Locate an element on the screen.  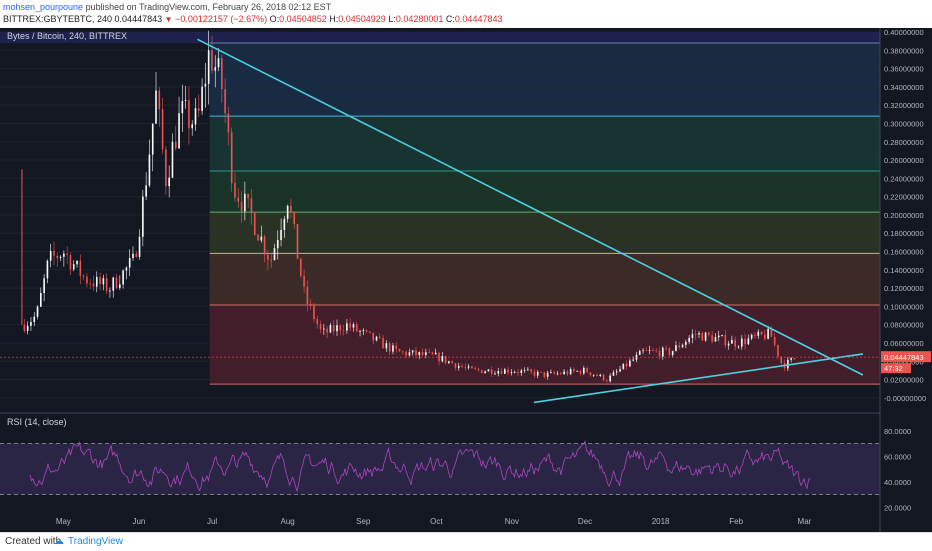
fib-zone is located at coordinates (544, 279).